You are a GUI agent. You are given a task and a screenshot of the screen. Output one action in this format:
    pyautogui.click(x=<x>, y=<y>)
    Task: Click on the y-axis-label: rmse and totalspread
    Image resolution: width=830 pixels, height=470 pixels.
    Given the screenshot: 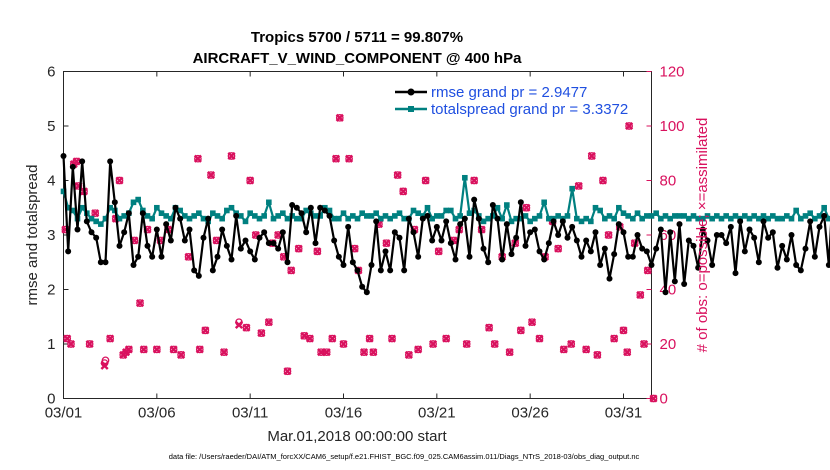 What is the action you would take?
    pyautogui.click(x=32, y=235)
    